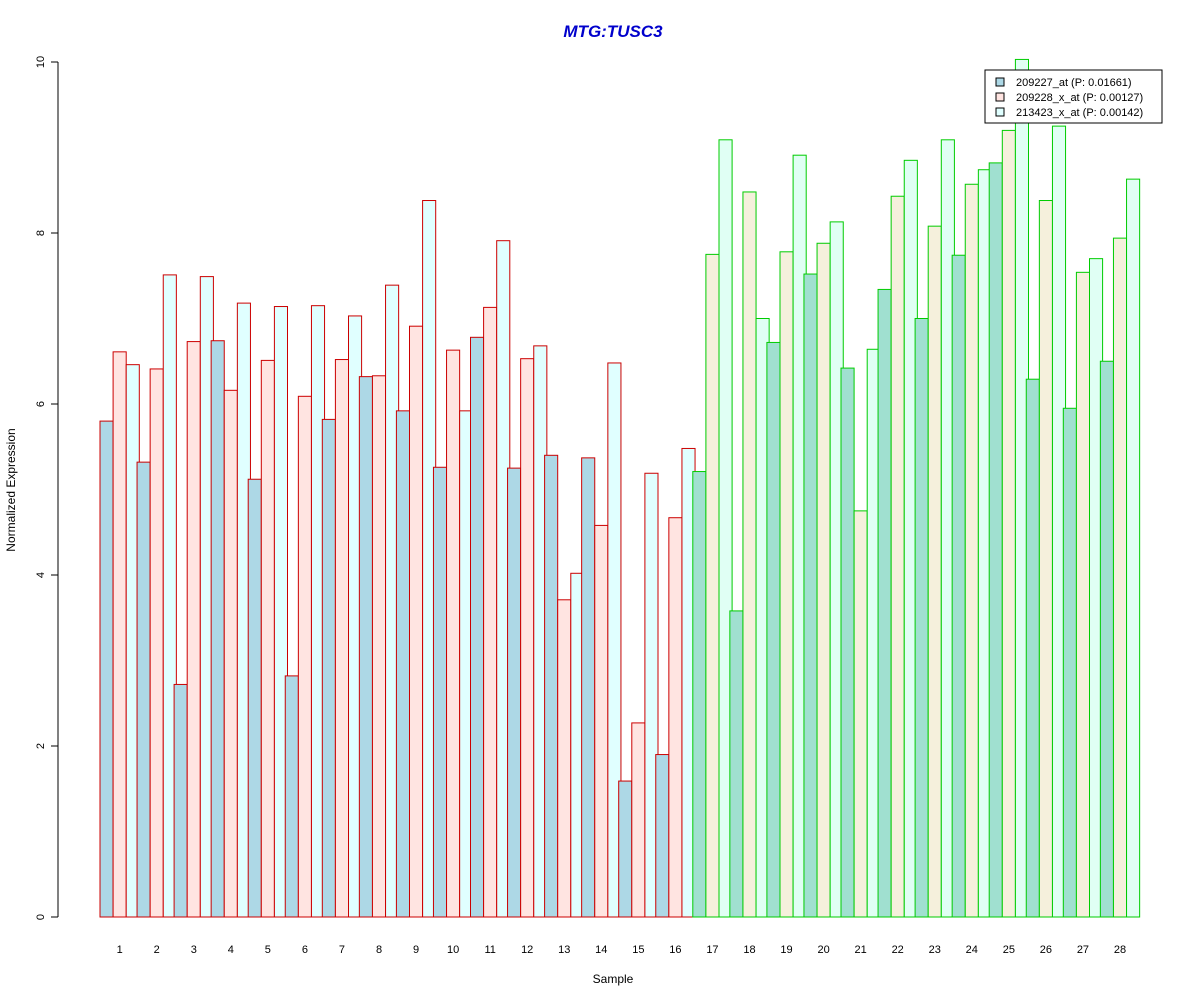 Image resolution: width=1200 pixels, height=1005 pixels. I want to click on x-tick-label: 4, so click(231, 950).